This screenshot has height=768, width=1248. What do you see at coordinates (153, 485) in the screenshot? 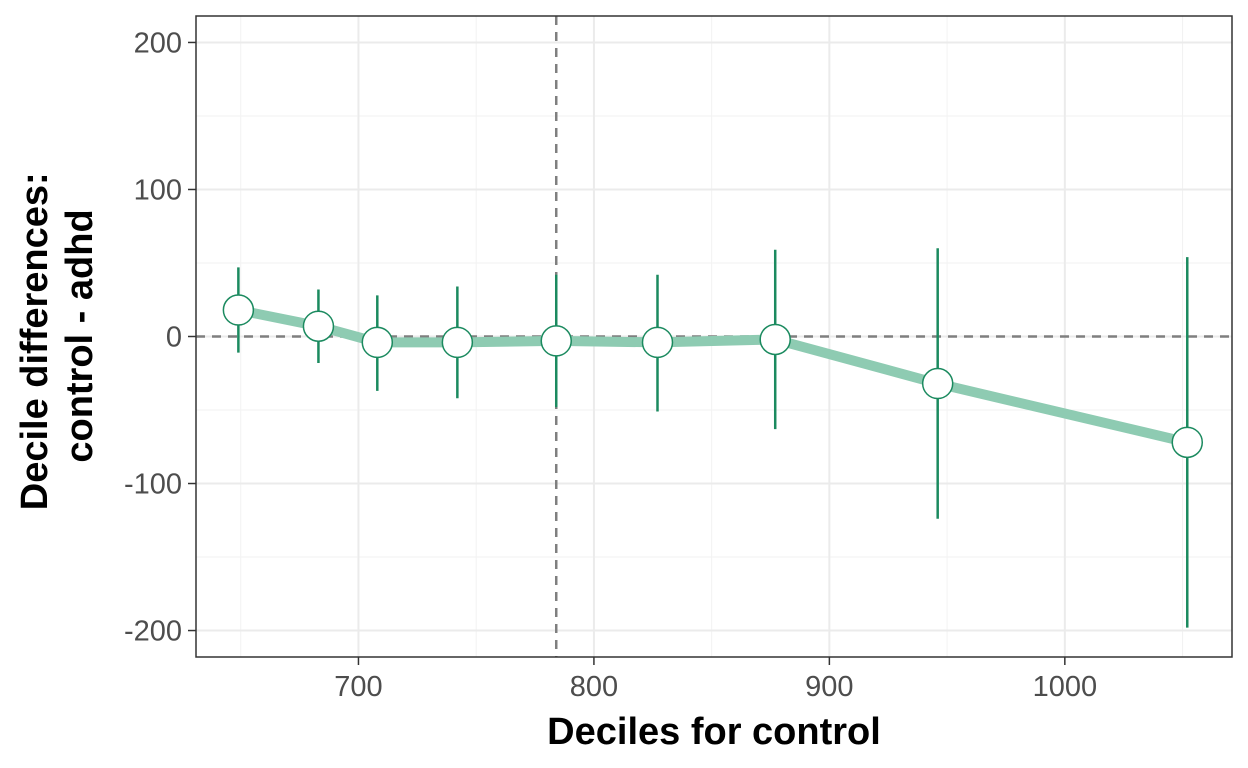
I see `y-tick-label: -100` at bounding box center [153, 485].